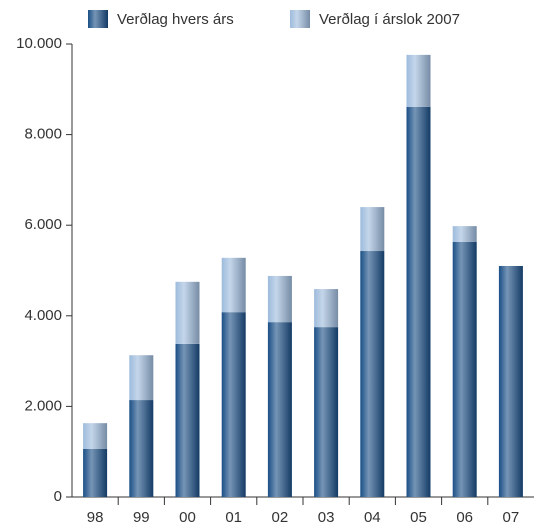 This screenshot has width=534, height=524. What do you see at coordinates (418, 516) in the screenshot?
I see `x-tick-label: 05` at bounding box center [418, 516].